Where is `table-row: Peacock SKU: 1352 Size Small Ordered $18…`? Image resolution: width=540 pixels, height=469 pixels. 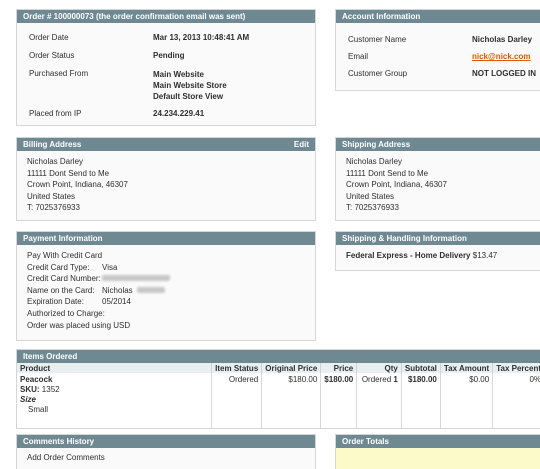
table-row: Peacock SKU: 1352 Size Small Ordered $18… is located at coordinates (278, 400).